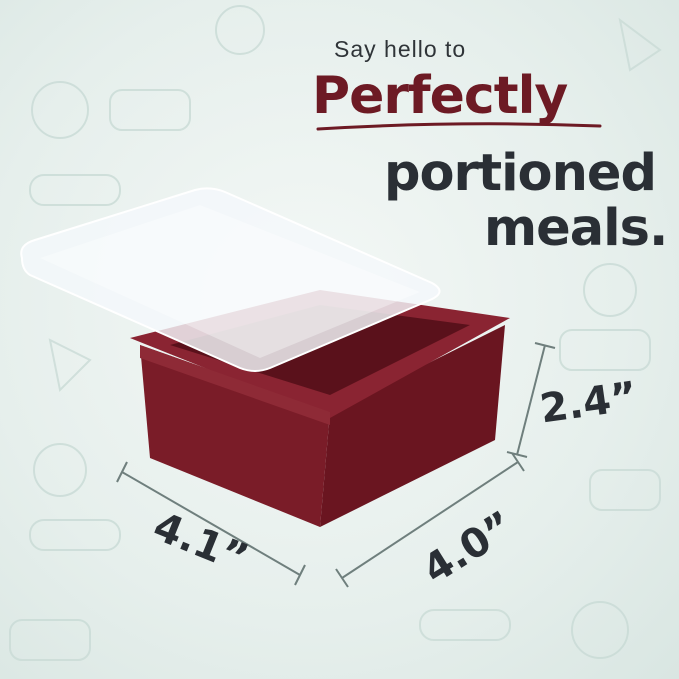 The height and width of the screenshot is (679, 679). Describe the element at coordinates (520, 173) in the screenshot. I see `headline-line-3: portioned` at that location.